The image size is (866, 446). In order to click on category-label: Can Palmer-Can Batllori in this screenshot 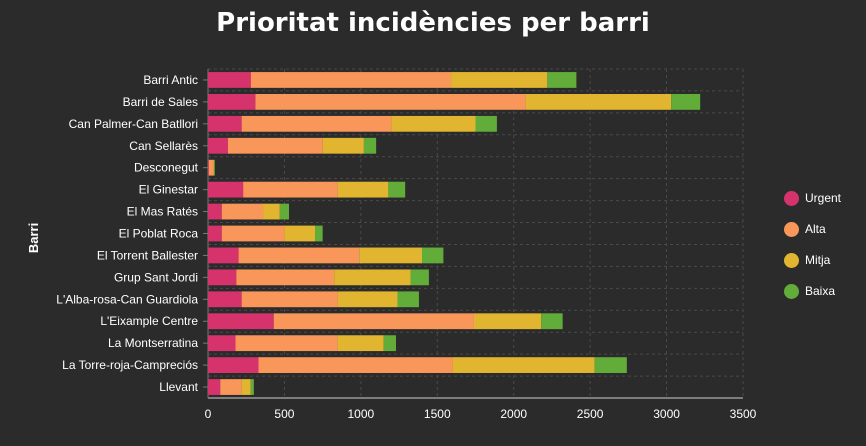, I will do `click(133, 124)`.